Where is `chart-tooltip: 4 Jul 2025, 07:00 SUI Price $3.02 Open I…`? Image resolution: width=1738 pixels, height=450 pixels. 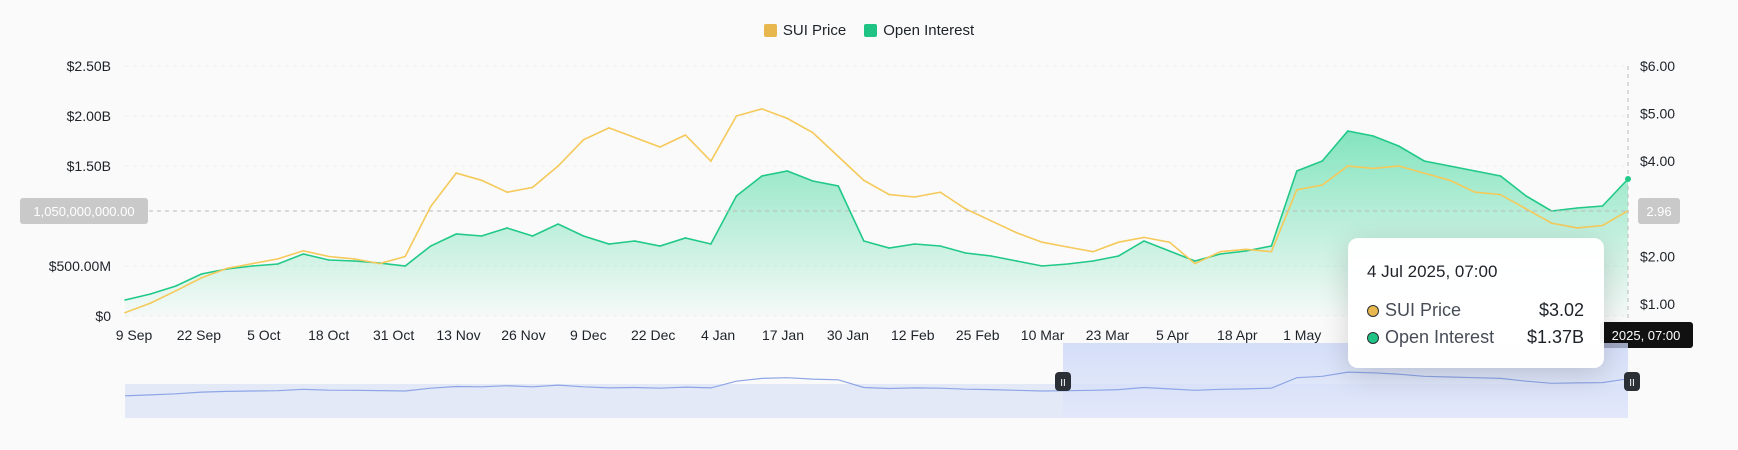
chart-tooltip: 4 Jul 2025, 07:00 SUI Price $3.02 Open I… is located at coordinates (1476, 303).